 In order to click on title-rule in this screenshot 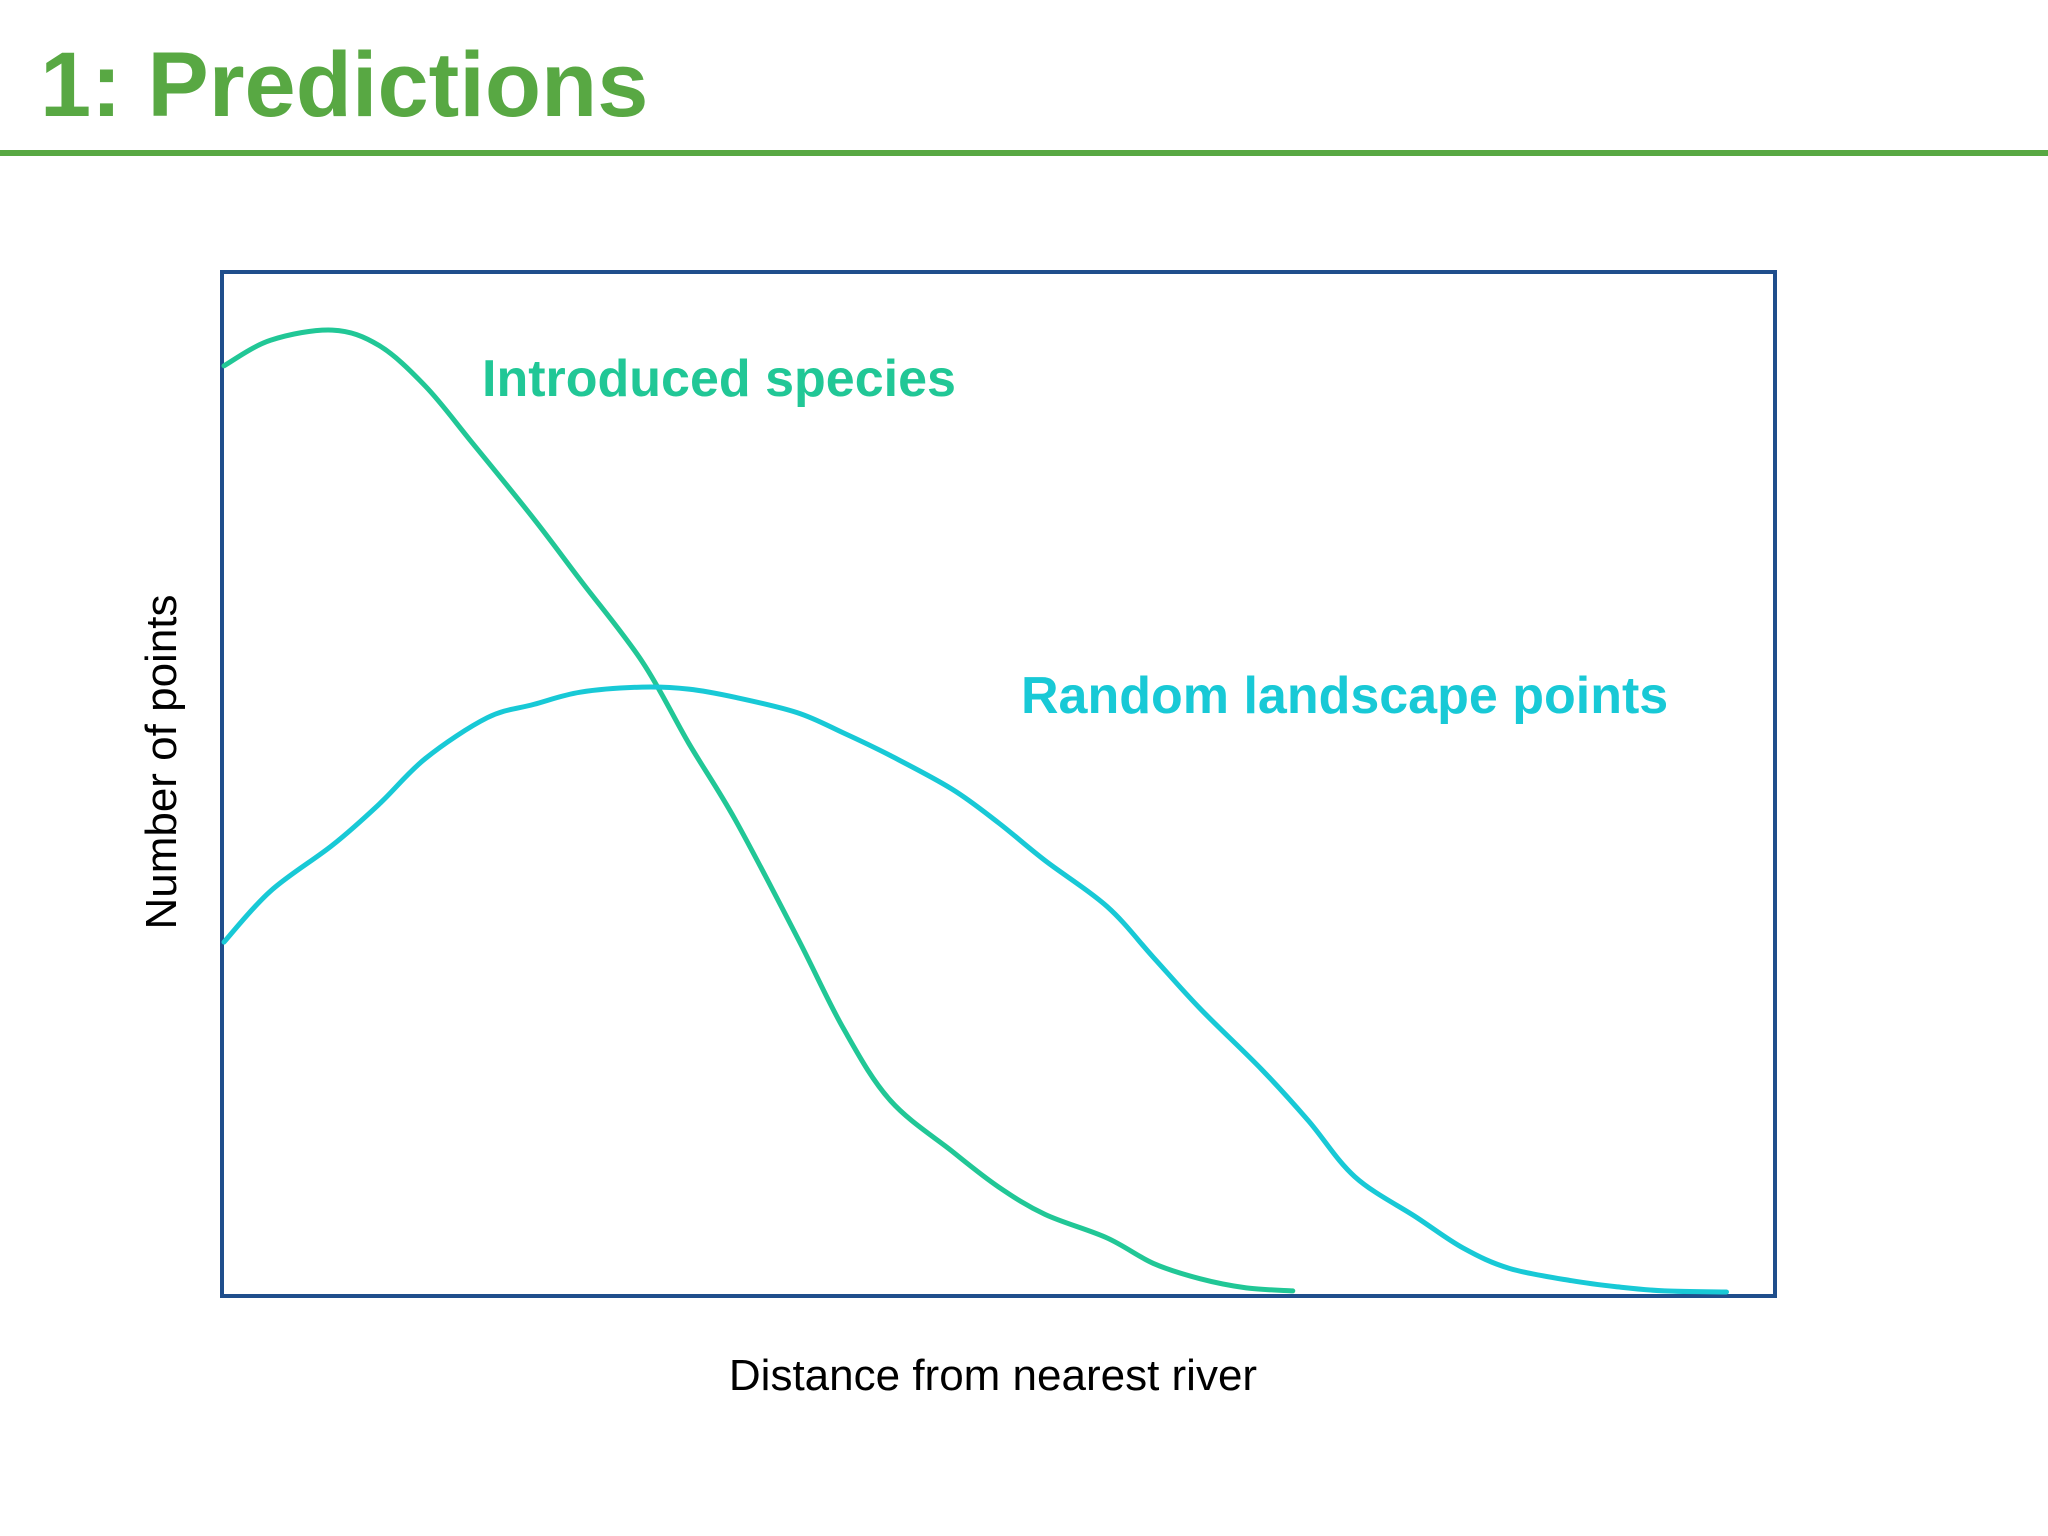, I will do `click(1024, 153)`.